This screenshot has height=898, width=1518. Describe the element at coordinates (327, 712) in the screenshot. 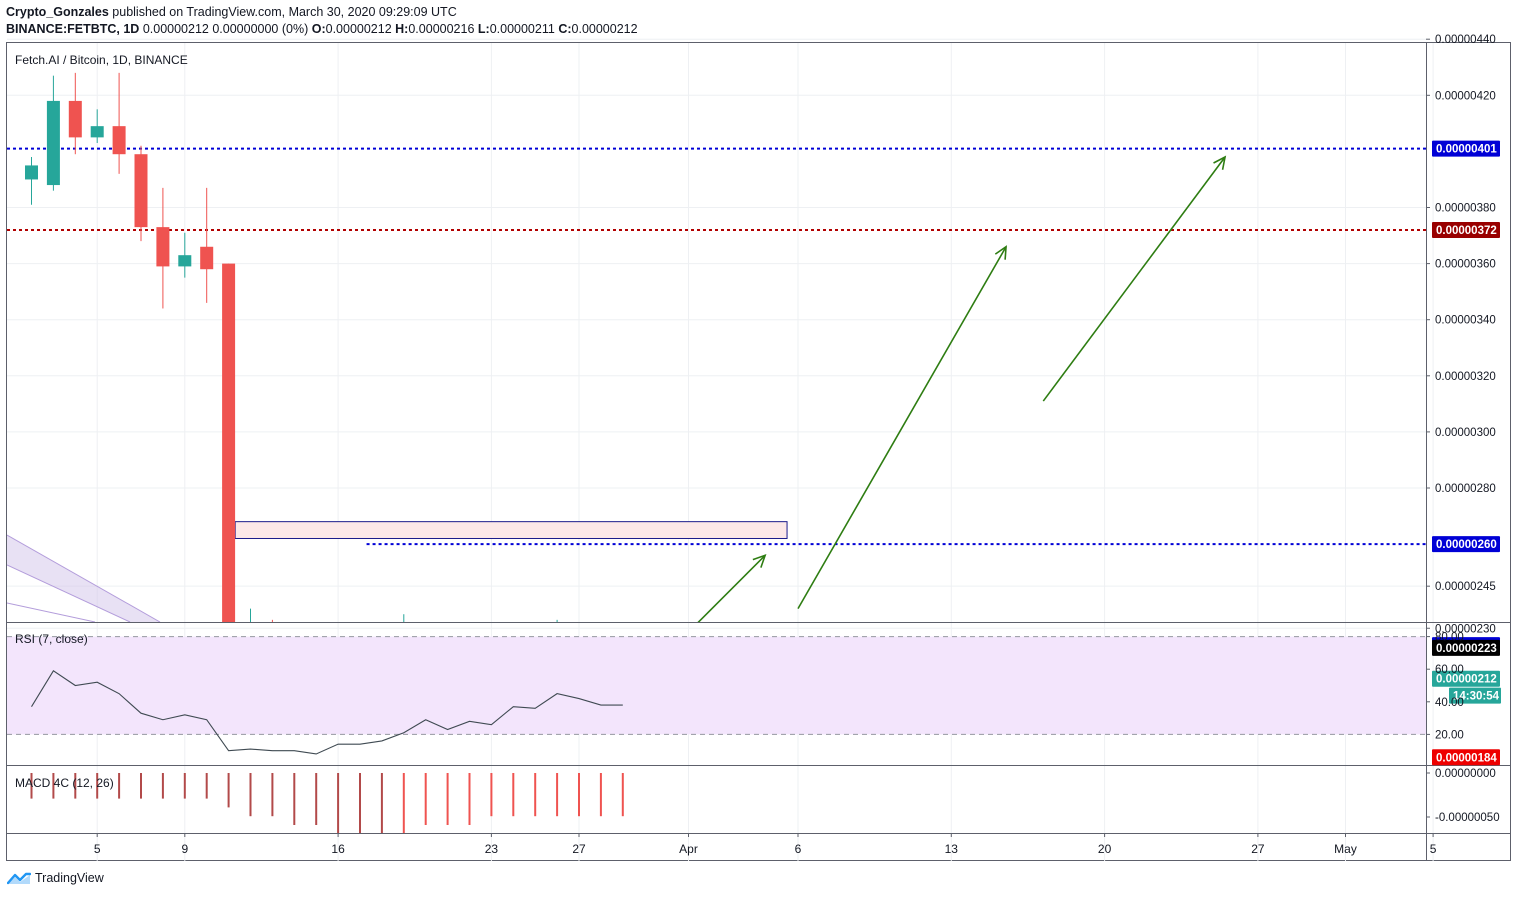

I see `rsi-line` at that location.